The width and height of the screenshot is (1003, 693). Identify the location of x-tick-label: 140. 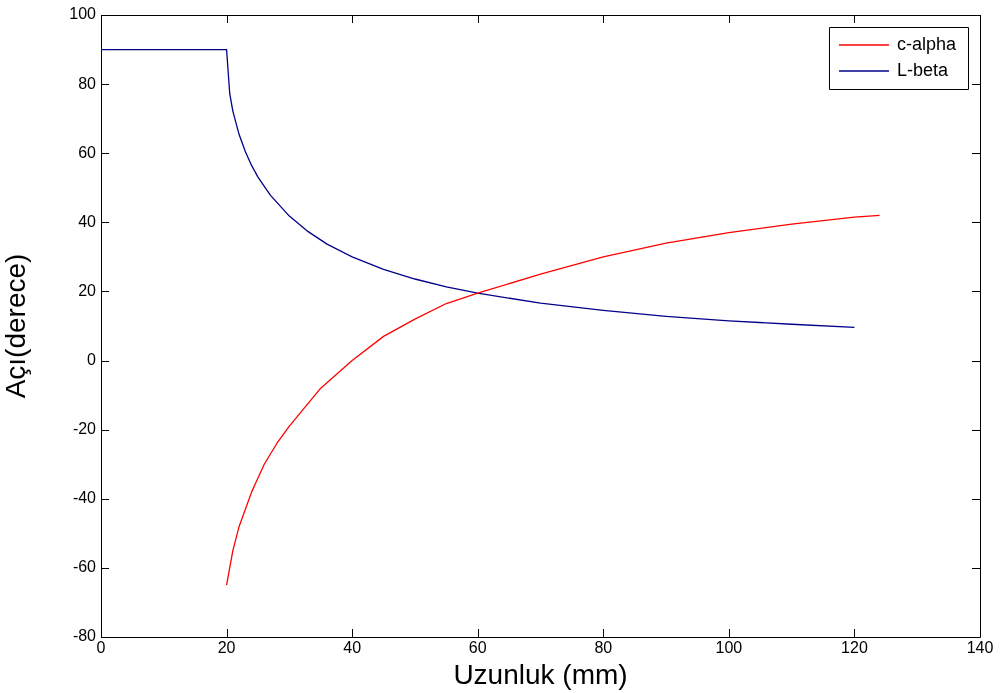
(980, 648).